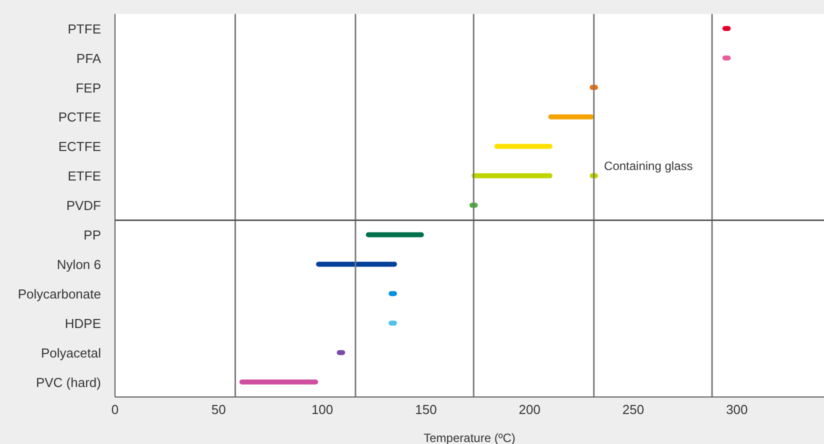 The height and width of the screenshot is (444, 824). What do you see at coordinates (322, 410) in the screenshot?
I see `x-tick-label: 100` at bounding box center [322, 410].